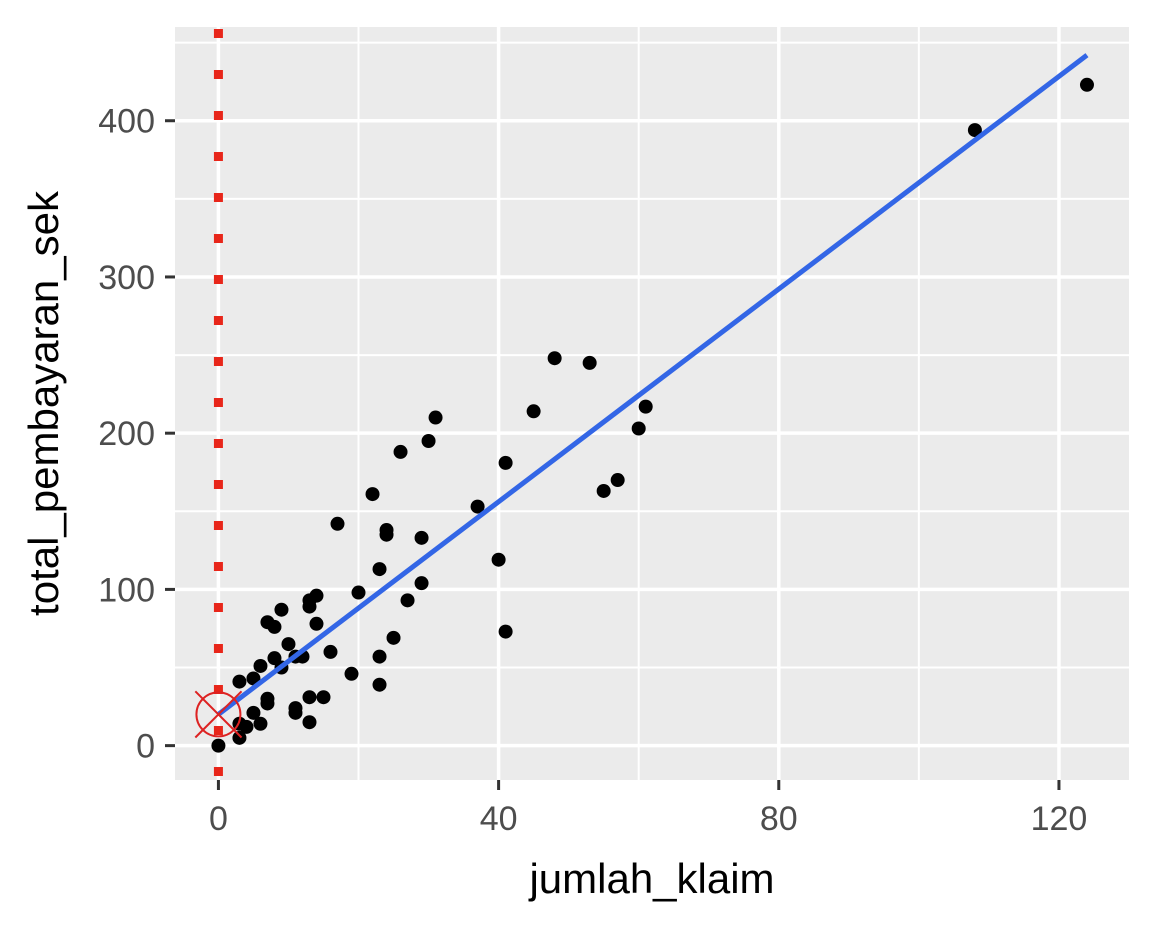 The width and height of the screenshot is (1152, 933). What do you see at coordinates (218, 819) in the screenshot?
I see `x-tick-label: 0` at bounding box center [218, 819].